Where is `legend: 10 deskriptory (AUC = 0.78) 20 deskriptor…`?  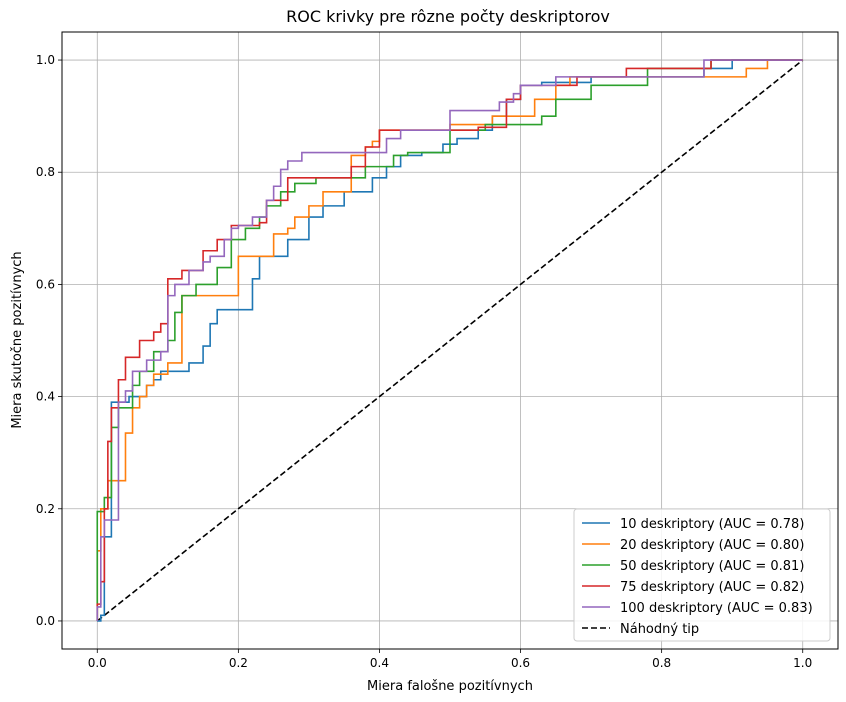 legend: 10 deskriptory (AUC = 0.78) 20 deskriptor… is located at coordinates (702, 575).